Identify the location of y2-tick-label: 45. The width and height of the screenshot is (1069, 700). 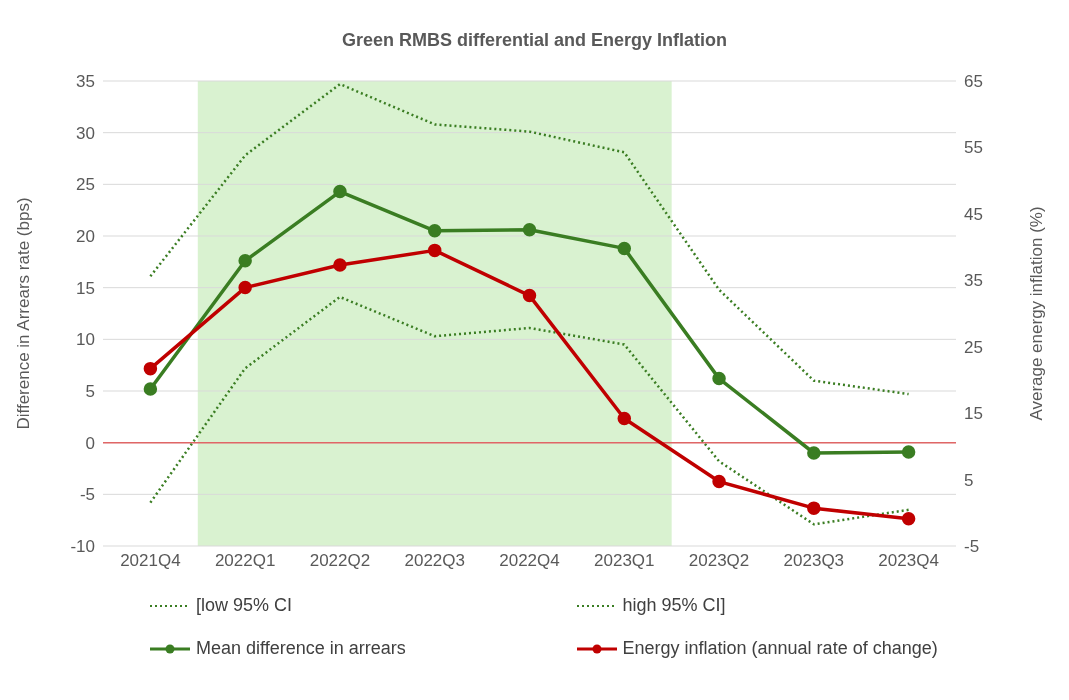
(973, 214).